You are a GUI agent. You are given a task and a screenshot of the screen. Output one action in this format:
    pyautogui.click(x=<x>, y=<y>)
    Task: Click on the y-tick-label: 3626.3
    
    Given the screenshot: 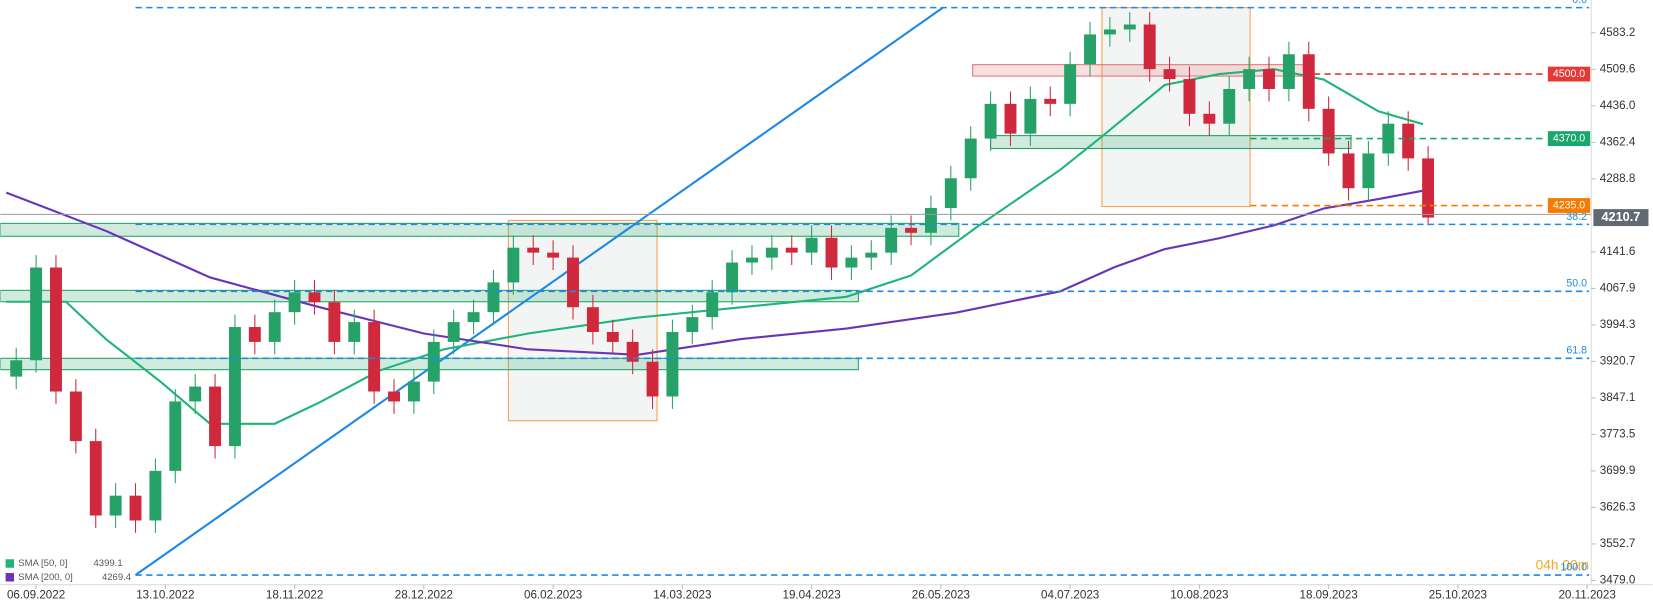 What is the action you would take?
    pyautogui.click(x=1618, y=507)
    